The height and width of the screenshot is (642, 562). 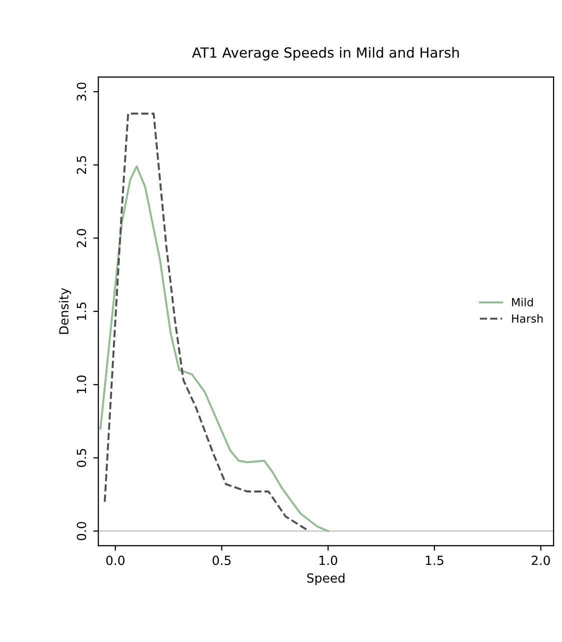 What do you see at coordinates (541, 561) in the screenshot?
I see `x-tick-label: 2.0` at bounding box center [541, 561].